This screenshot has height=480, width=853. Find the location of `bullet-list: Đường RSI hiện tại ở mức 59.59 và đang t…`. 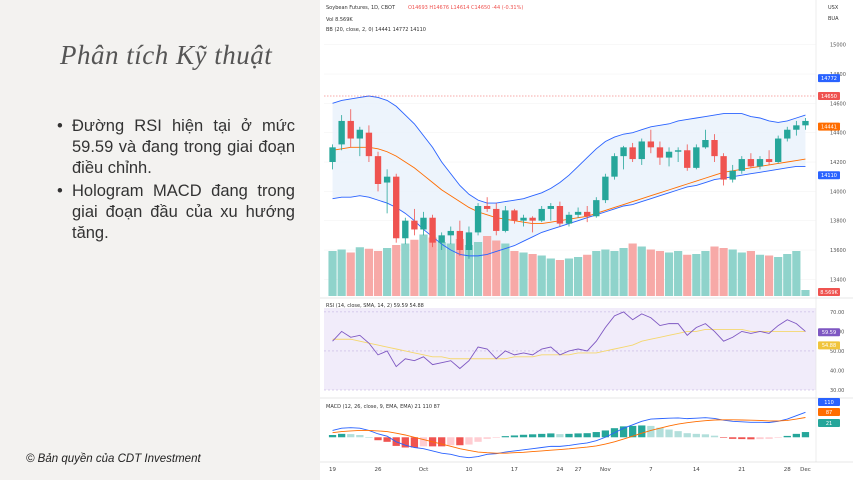

bullet-list: Đường RSI hiện tại ở mức 59.59 và đang t… is located at coordinates (175, 181).